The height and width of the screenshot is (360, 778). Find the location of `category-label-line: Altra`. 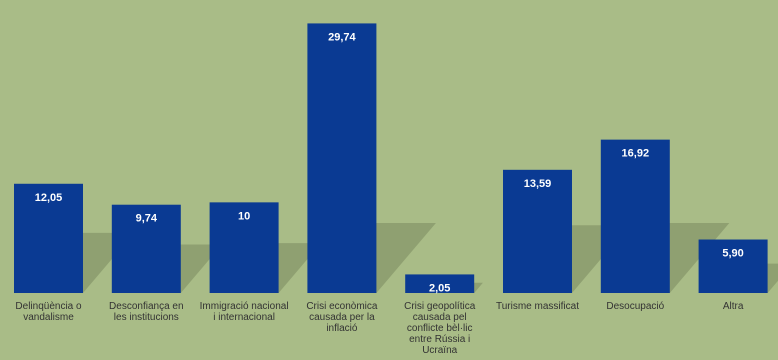

category-label-line: Altra is located at coordinates (733, 306).